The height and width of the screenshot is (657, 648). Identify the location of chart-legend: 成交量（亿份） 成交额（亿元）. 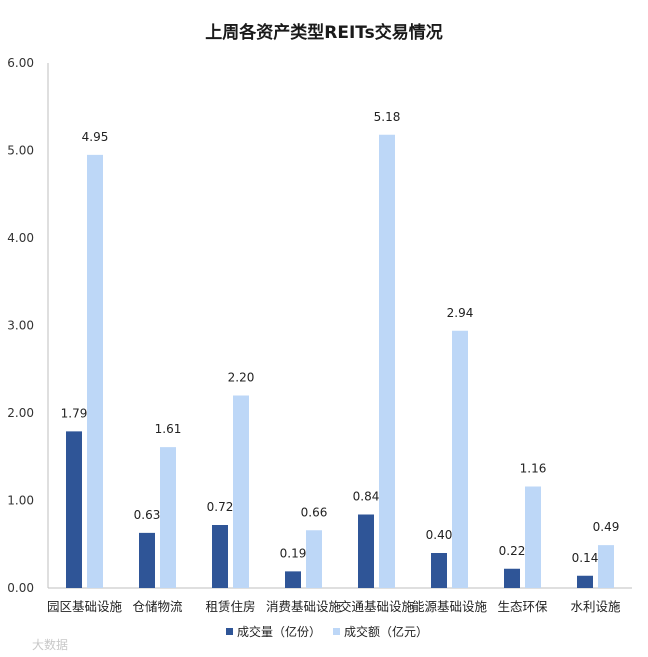
(327, 631).